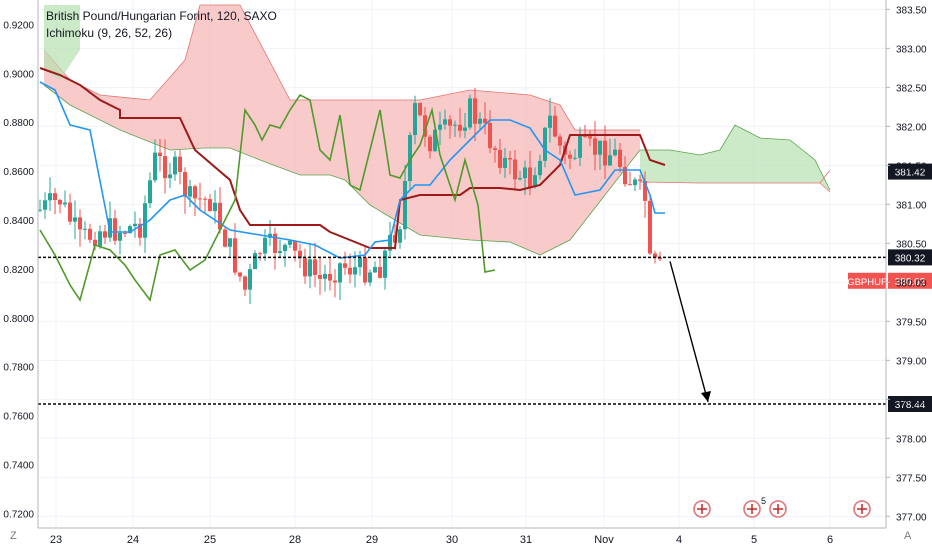 Image resolution: width=932 pixels, height=550 pixels. What do you see at coordinates (18, 221) in the screenshot?
I see `left-tick-label: 0.8400` at bounding box center [18, 221].